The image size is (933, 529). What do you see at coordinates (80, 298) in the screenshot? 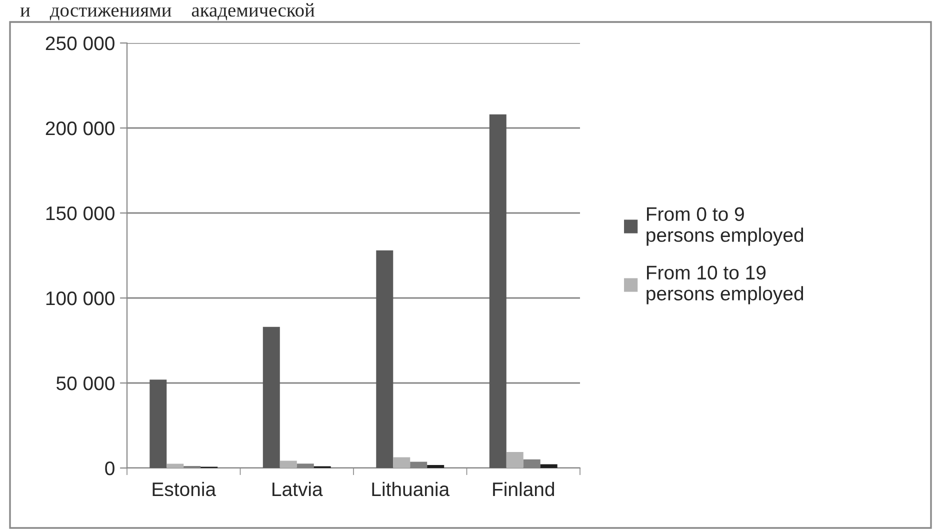
I see `y-tick-label: 100 000` at bounding box center [80, 298].